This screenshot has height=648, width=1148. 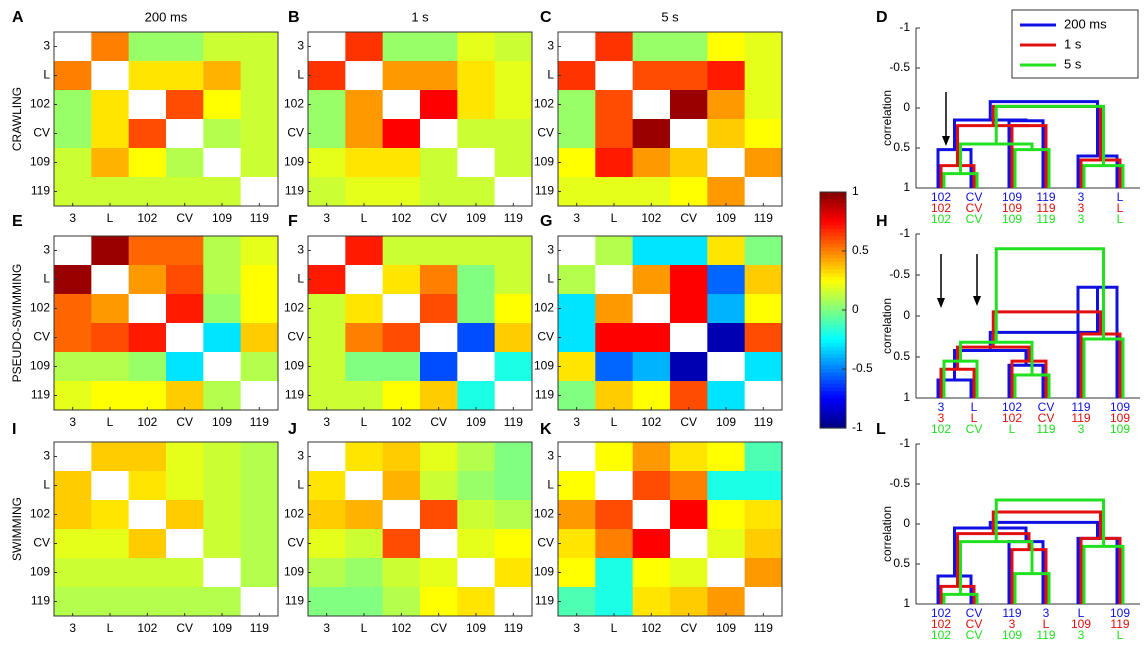 What do you see at coordinates (41, 337) in the screenshot?
I see `heatmap-E-ylabel-3: CV` at bounding box center [41, 337].